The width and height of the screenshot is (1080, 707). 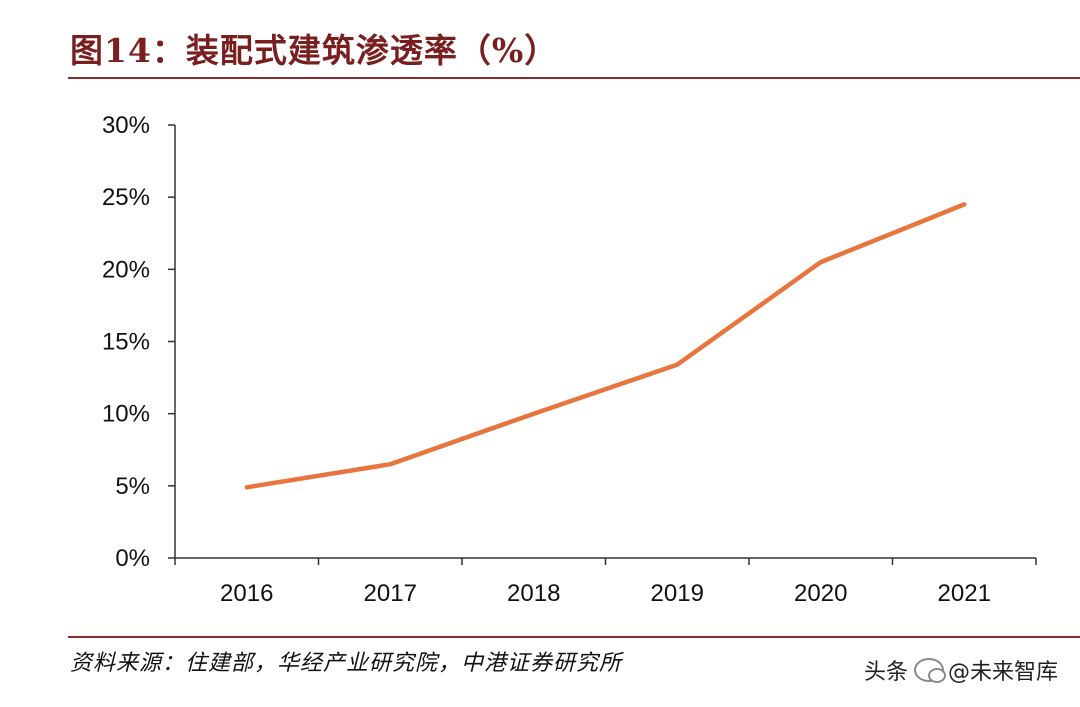 I want to click on y-tick-label: 30%, so click(x=126, y=125).